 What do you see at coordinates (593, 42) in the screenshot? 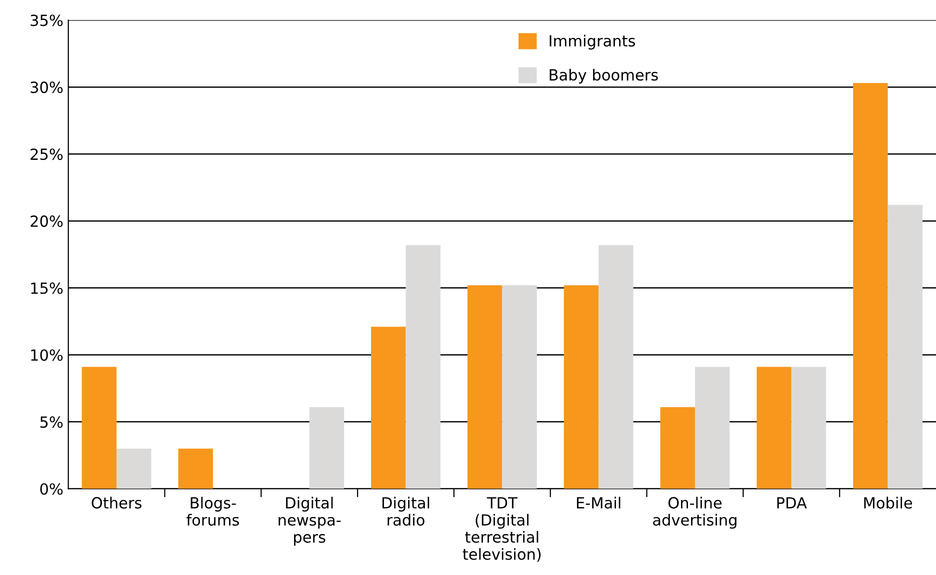
I see `legend-label: Immigrants` at bounding box center [593, 42].